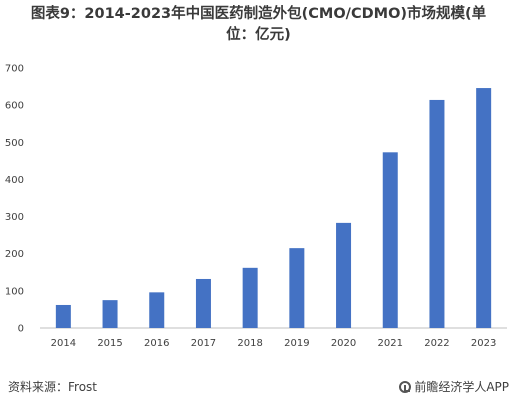  I want to click on y-tick-label-0: 0, so click(21, 329).